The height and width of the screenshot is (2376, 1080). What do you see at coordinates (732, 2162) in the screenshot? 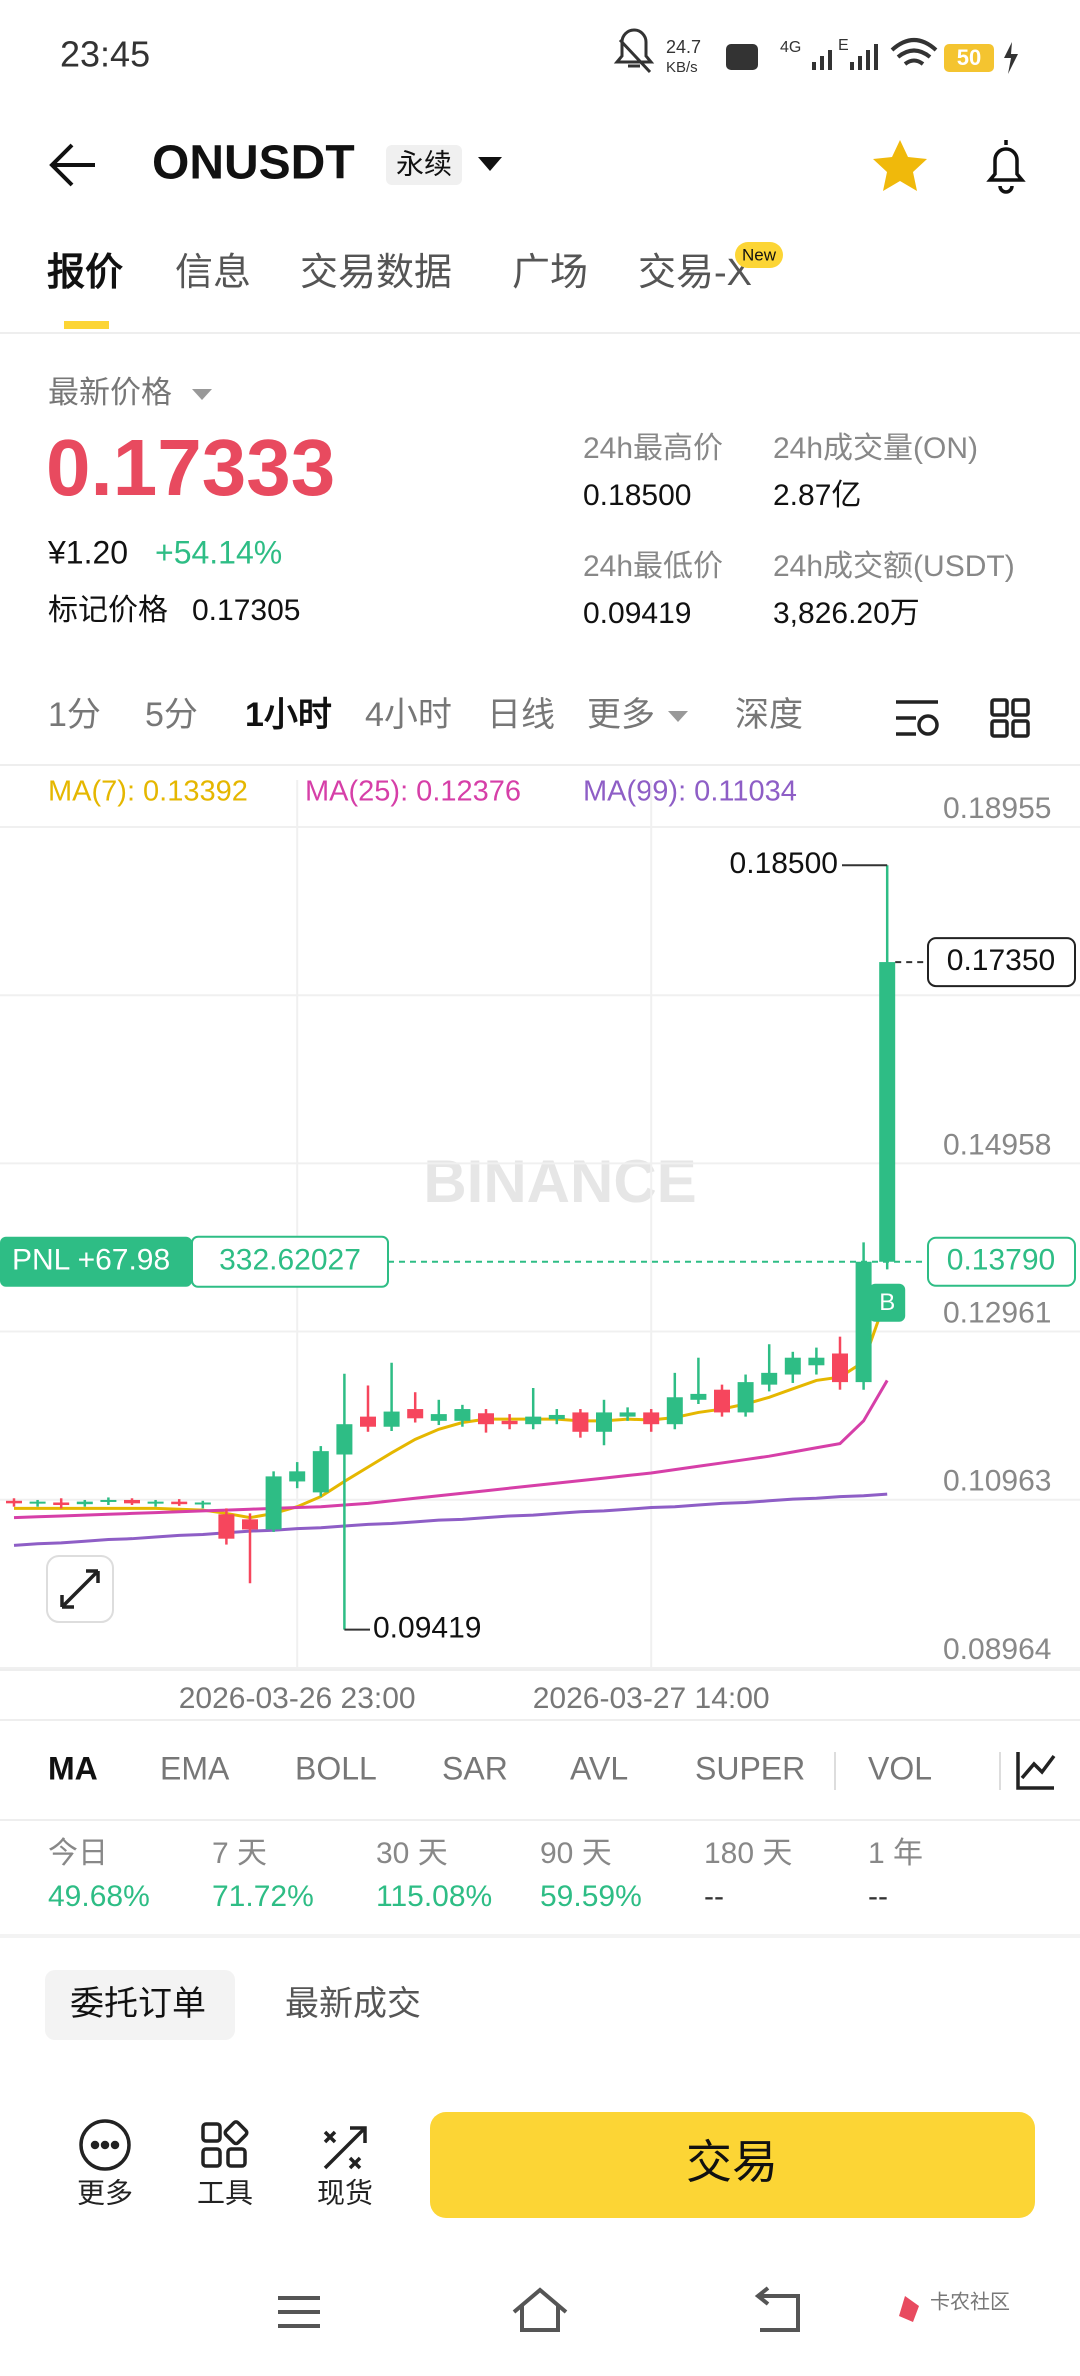
I see `trade-button-label: 交易` at bounding box center [732, 2162].